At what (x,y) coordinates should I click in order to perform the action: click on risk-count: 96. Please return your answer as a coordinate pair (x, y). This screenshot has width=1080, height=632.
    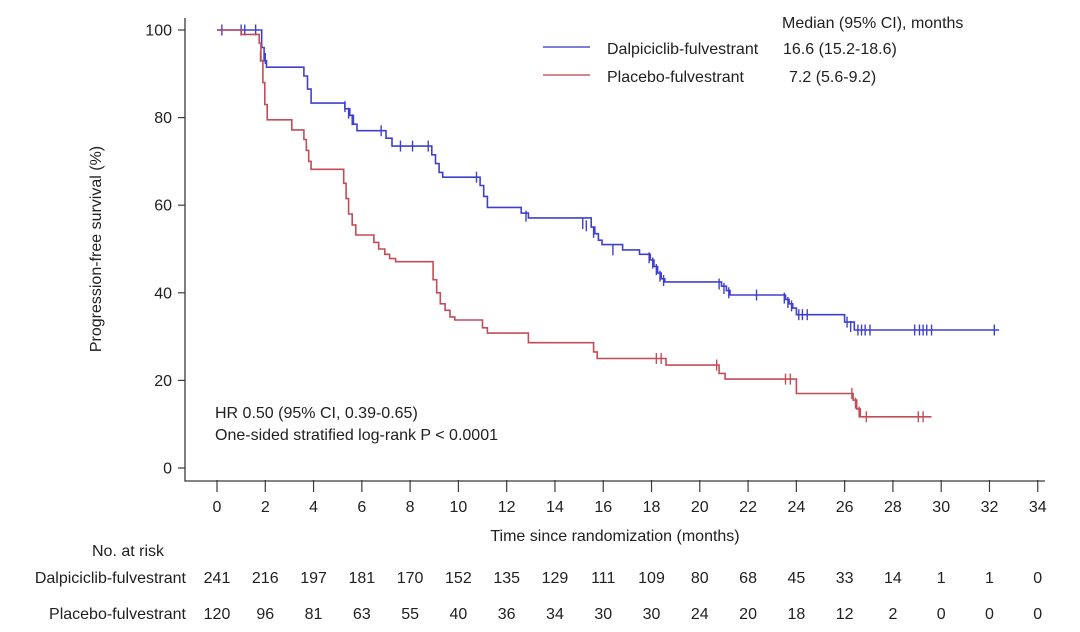
    Looking at the image, I should click on (265, 614).